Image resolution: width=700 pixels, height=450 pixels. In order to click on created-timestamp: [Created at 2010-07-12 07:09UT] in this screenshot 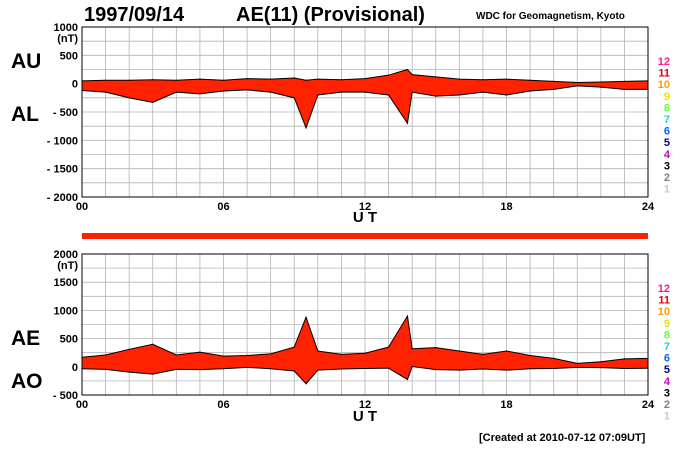, I will do `click(562, 438)`.